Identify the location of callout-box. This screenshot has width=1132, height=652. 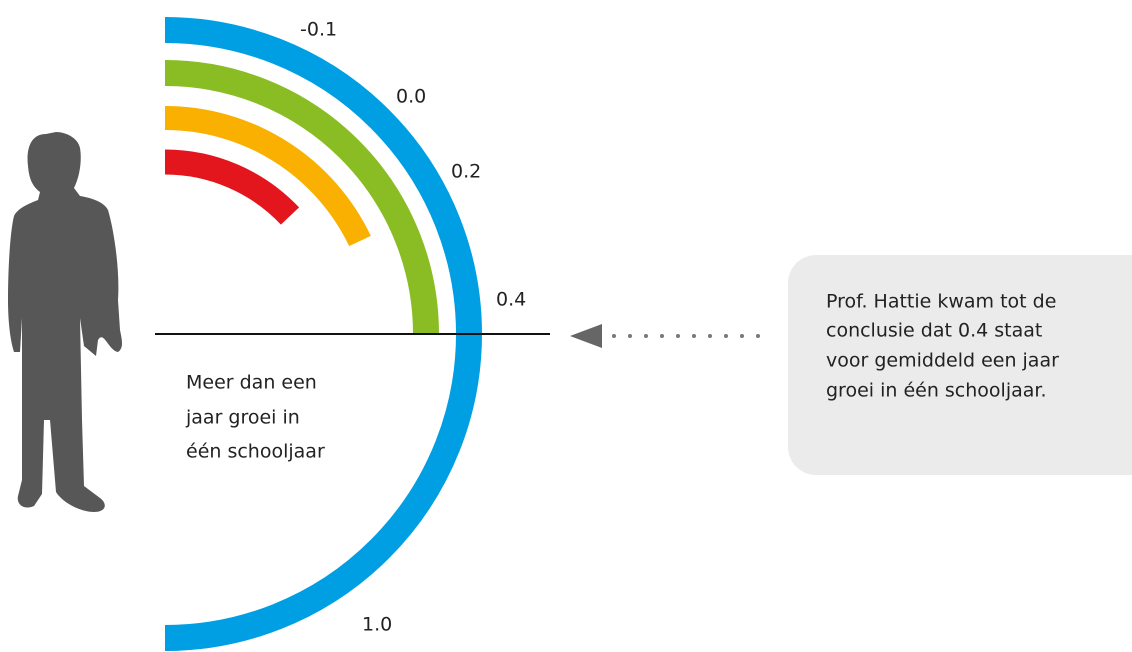
(960, 365).